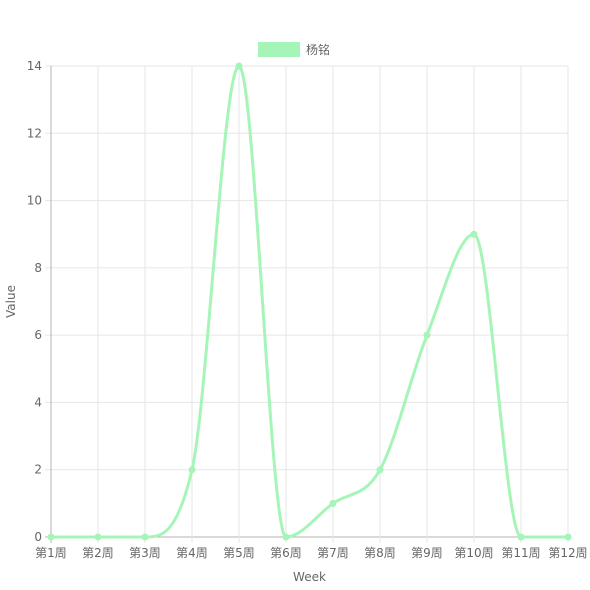  Describe the element at coordinates (11, 301) in the screenshot. I see `y-axis-label: Value` at that location.